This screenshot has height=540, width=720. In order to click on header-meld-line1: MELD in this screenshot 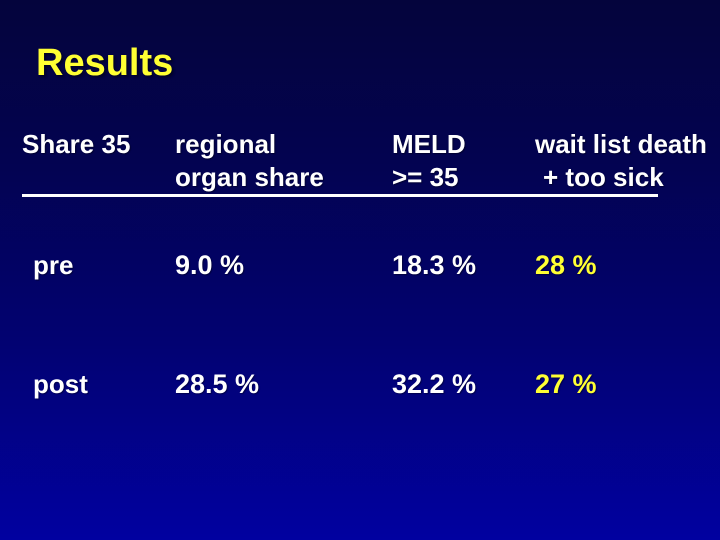, I will do `click(429, 144)`.